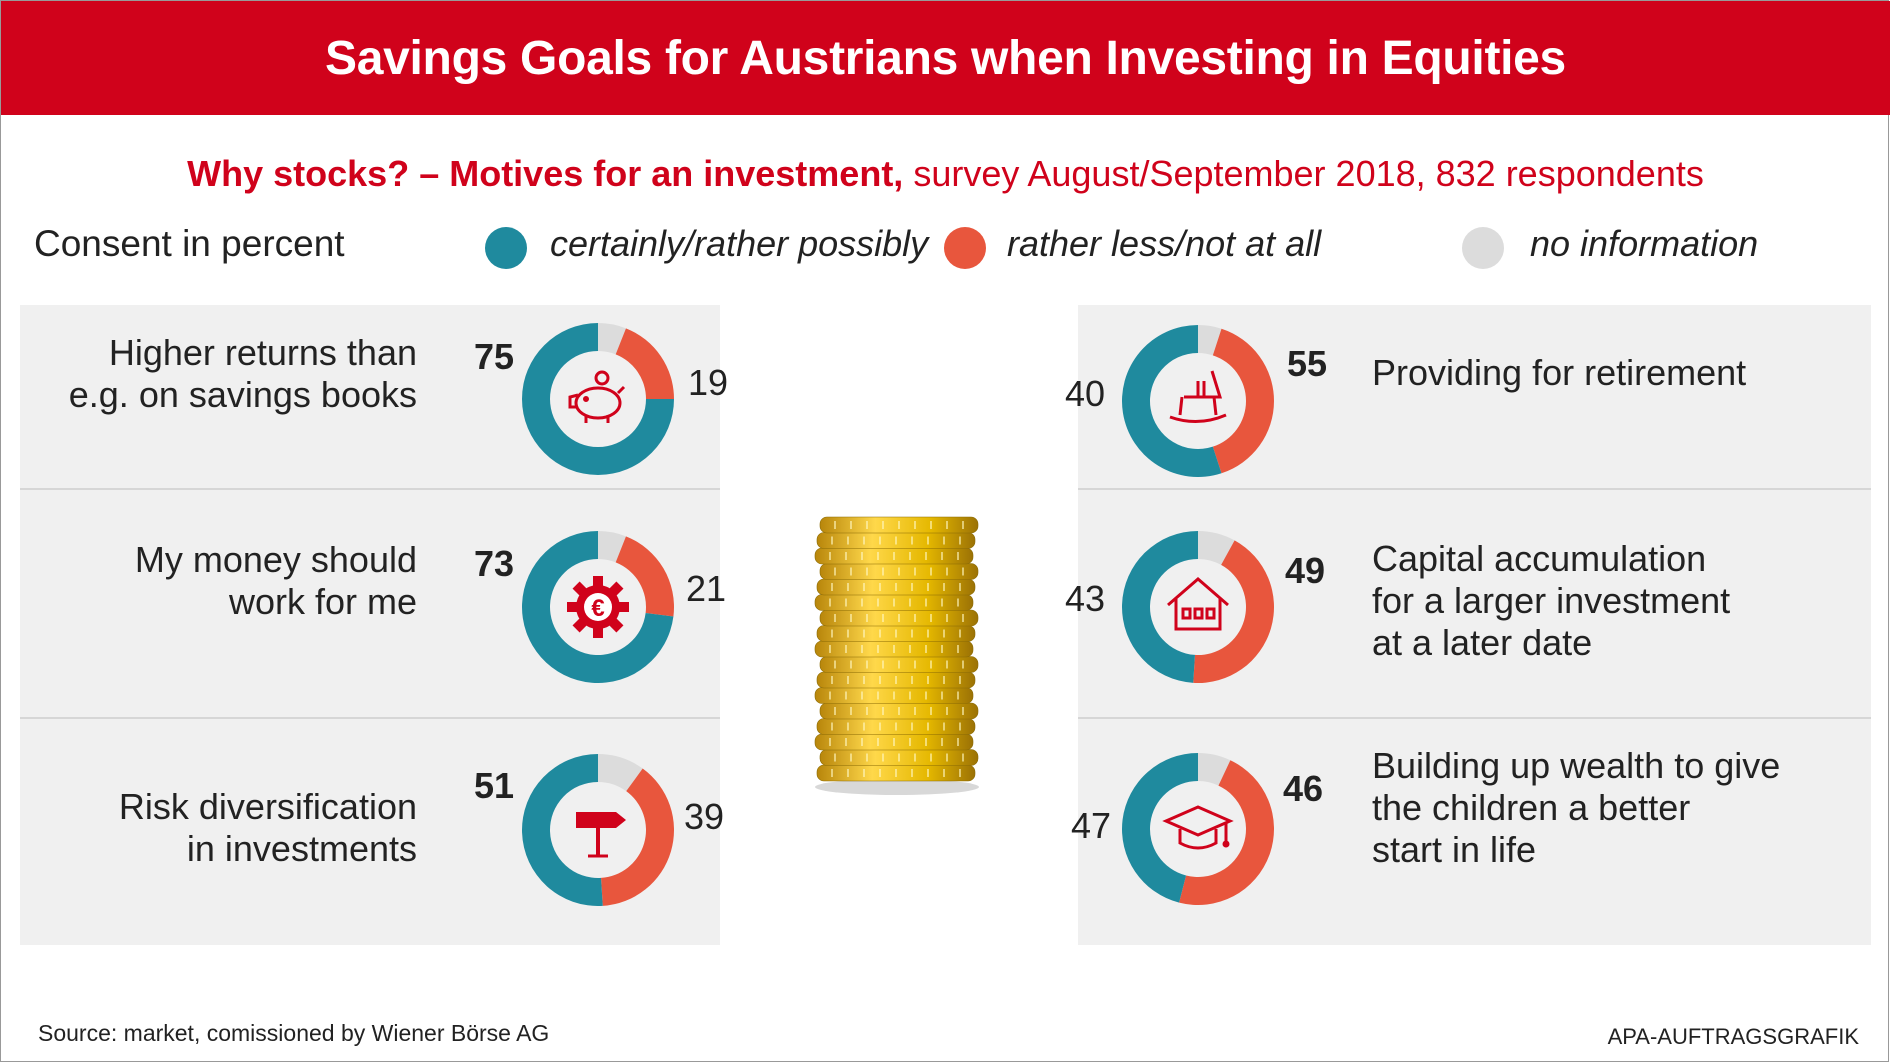 Image resolution: width=1891 pixels, height=1064 pixels. I want to click on value-yes: 51, so click(494, 785).